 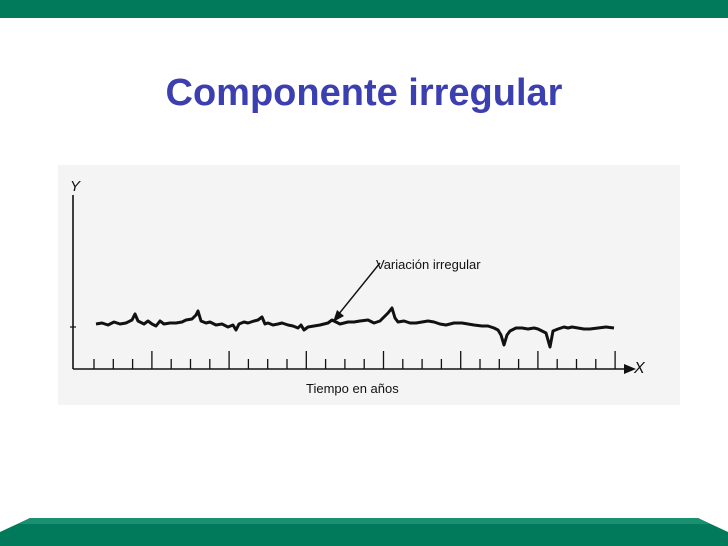 What do you see at coordinates (364, 9) in the screenshot?
I see `top-accent-bar` at bounding box center [364, 9].